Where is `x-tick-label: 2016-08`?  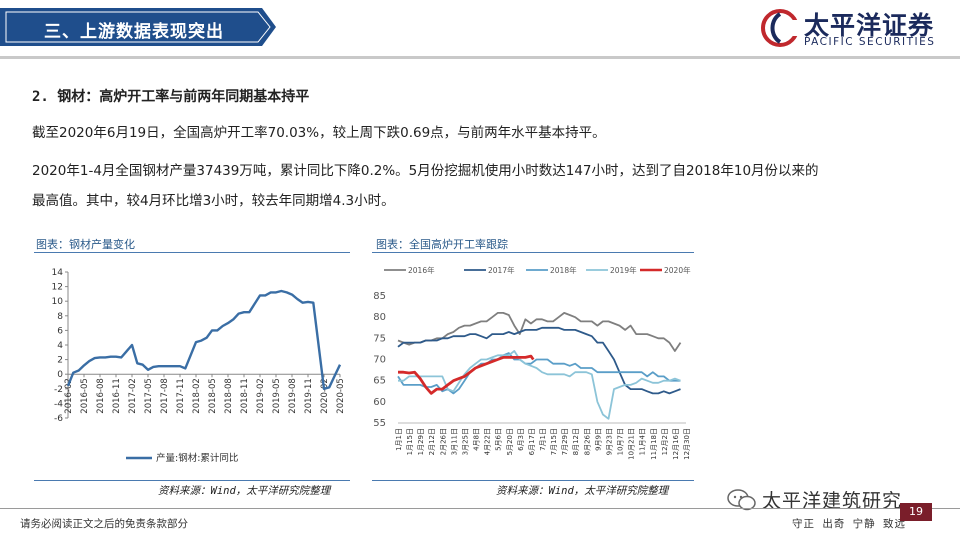 x-tick-label: 2016-08 is located at coordinates (101, 396).